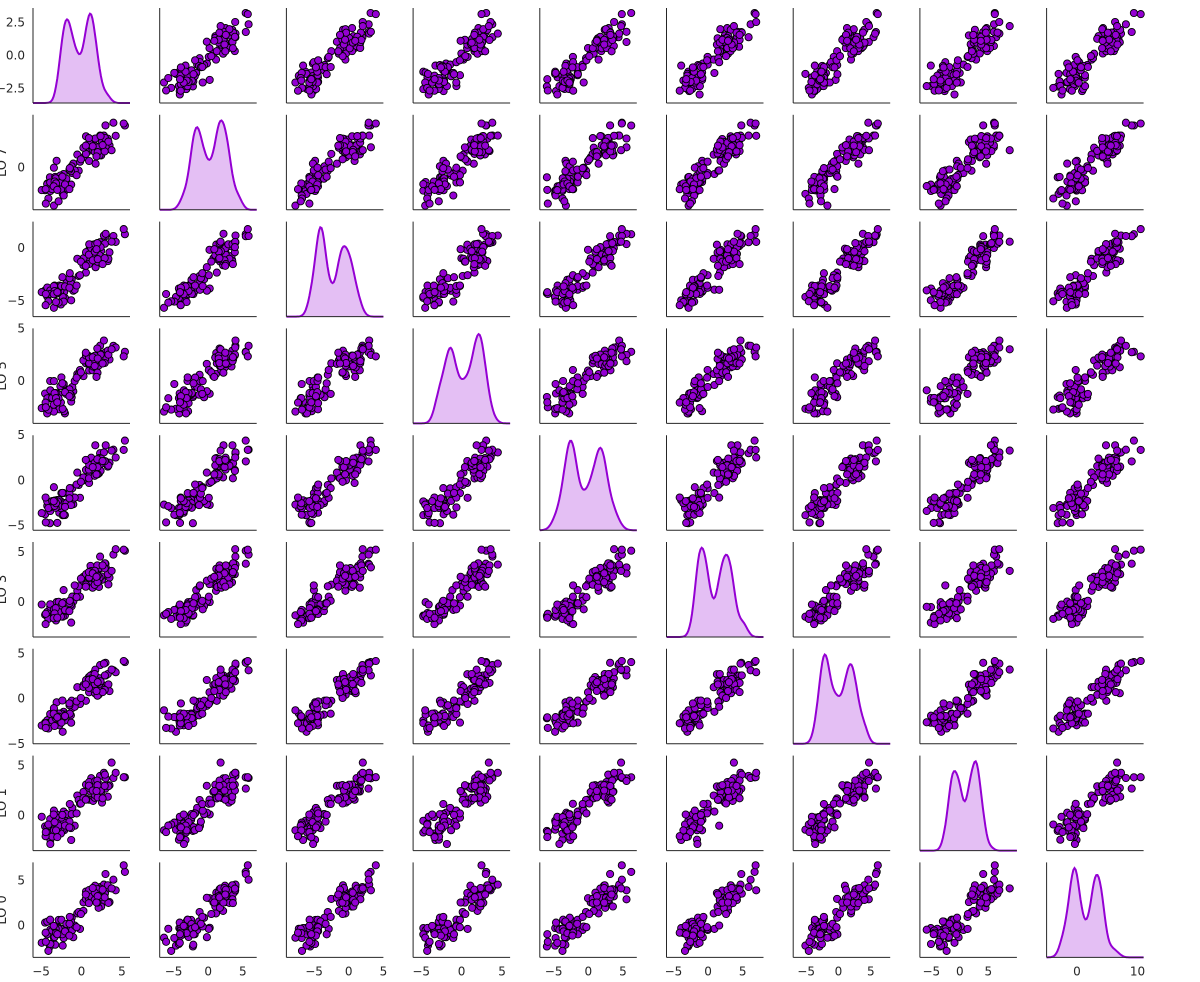 The height and width of the screenshot is (982, 1200). I want to click on panel-r1-c4, so click(588, 162).